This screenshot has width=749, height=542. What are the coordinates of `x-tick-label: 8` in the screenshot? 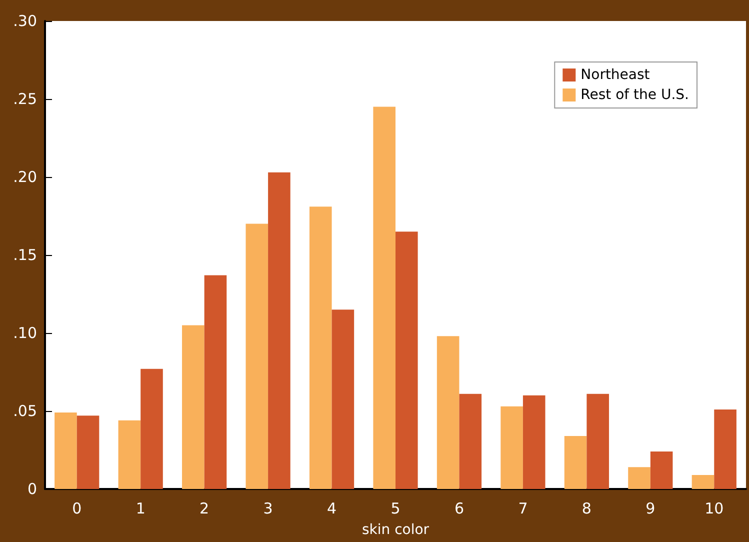 It's located at (587, 509).